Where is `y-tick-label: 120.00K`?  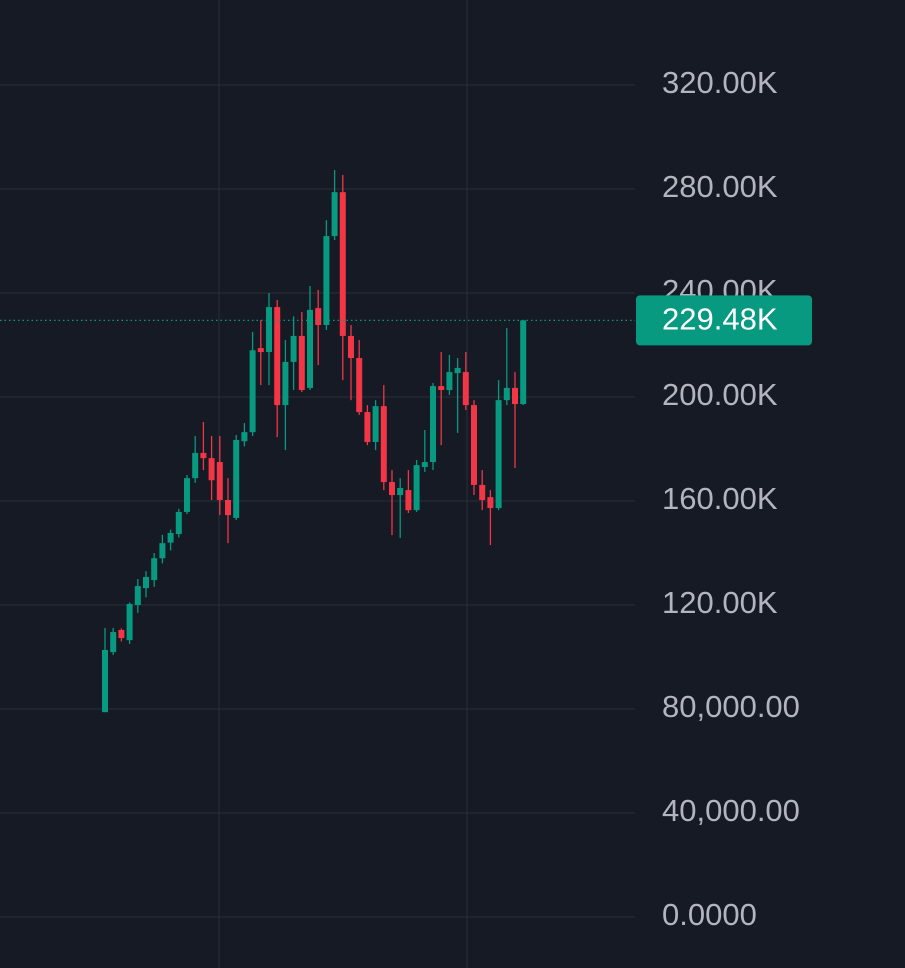
y-tick-label: 120.00K is located at coordinates (720, 602).